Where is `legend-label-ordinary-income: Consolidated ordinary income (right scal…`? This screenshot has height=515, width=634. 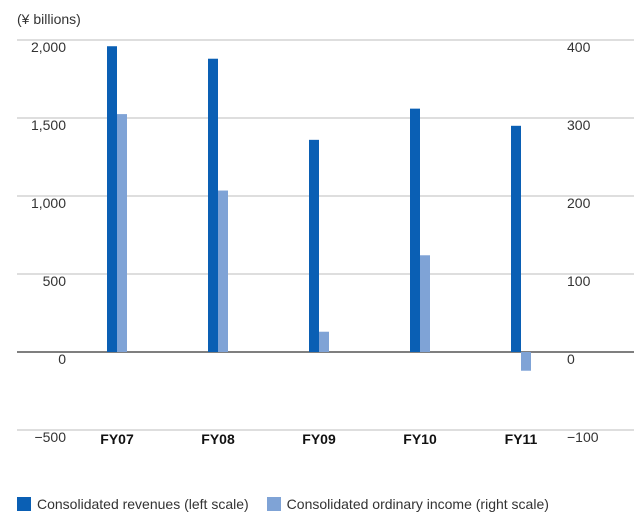 legend-label-ordinary-income: Consolidated ordinary income (right scal… is located at coordinates (417, 504).